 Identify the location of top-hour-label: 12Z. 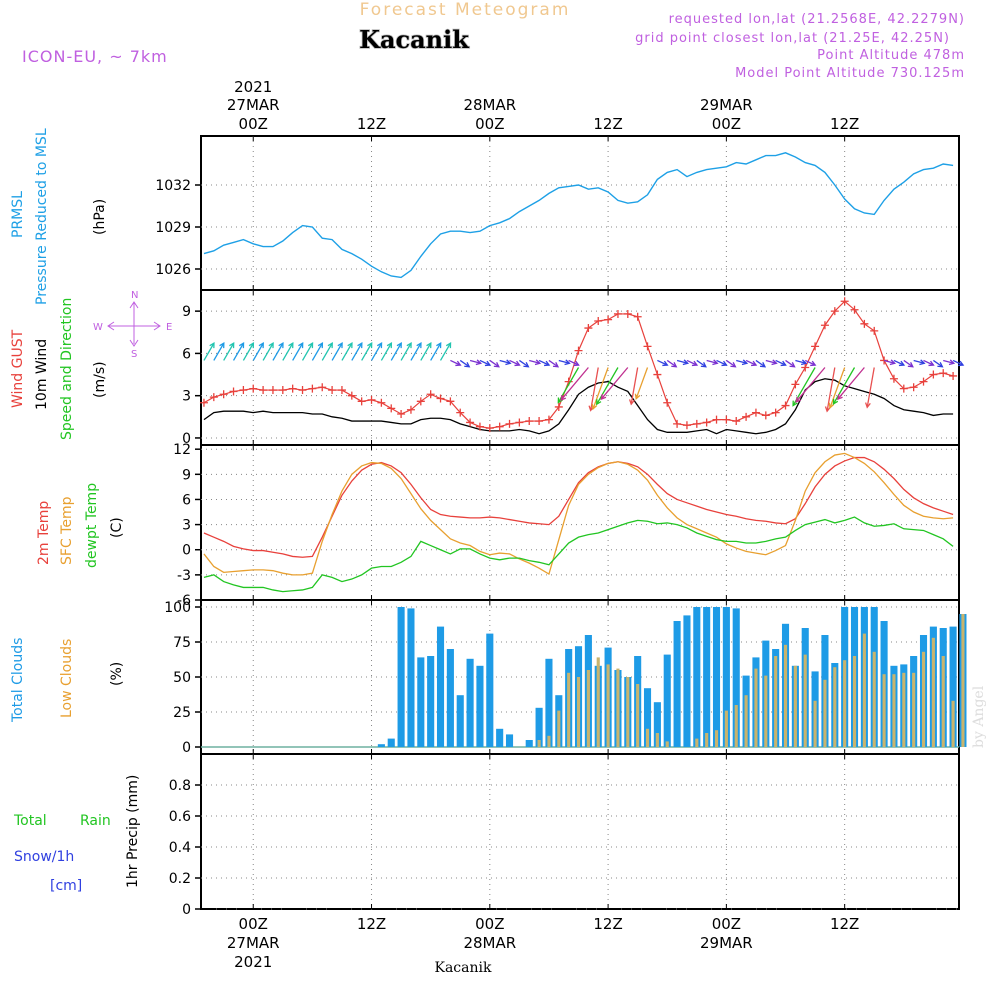
(371, 124).